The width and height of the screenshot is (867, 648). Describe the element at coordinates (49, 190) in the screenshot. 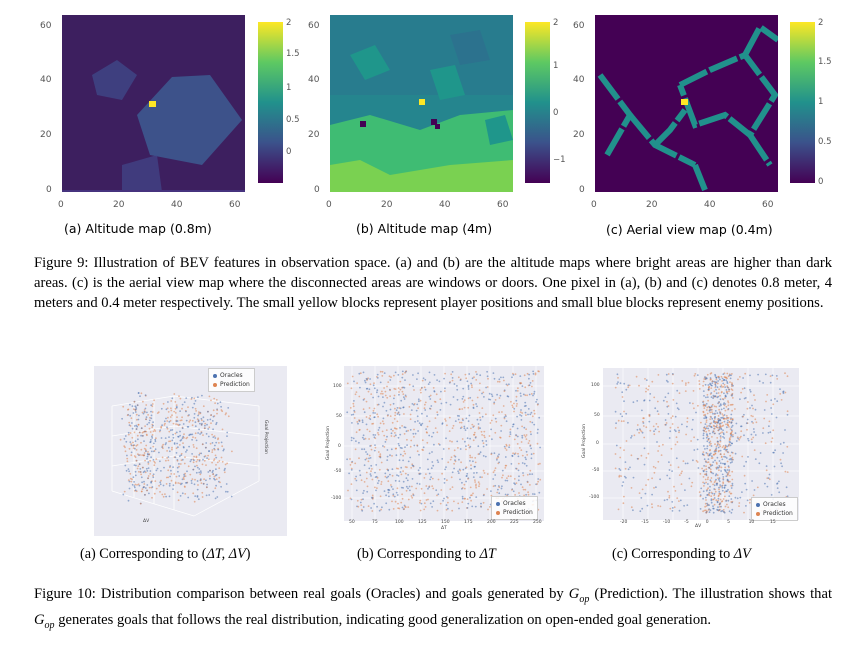

I see `y-tick: 0` at that location.